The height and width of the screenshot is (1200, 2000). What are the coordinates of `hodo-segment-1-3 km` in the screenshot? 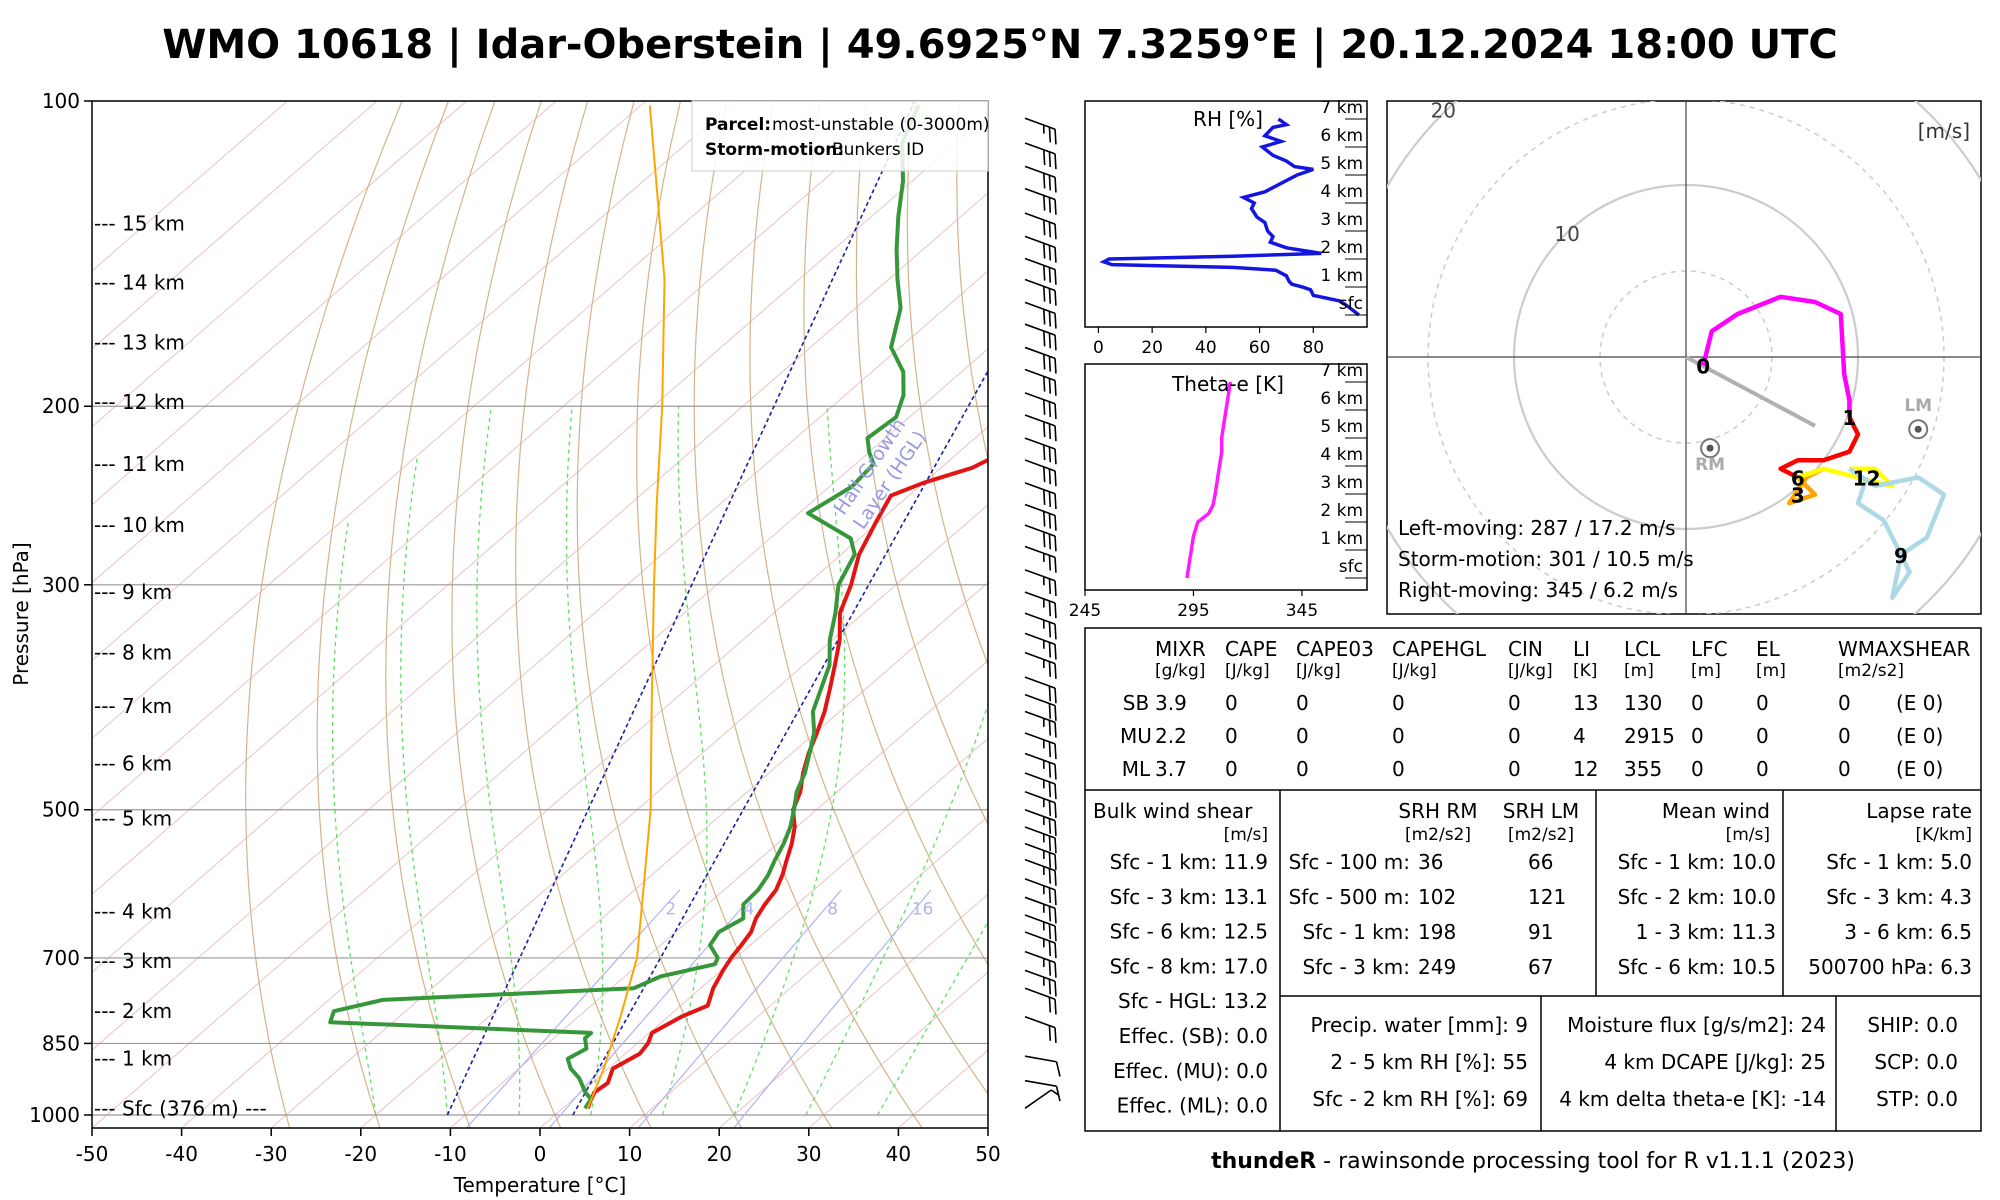 It's located at (1819, 448).